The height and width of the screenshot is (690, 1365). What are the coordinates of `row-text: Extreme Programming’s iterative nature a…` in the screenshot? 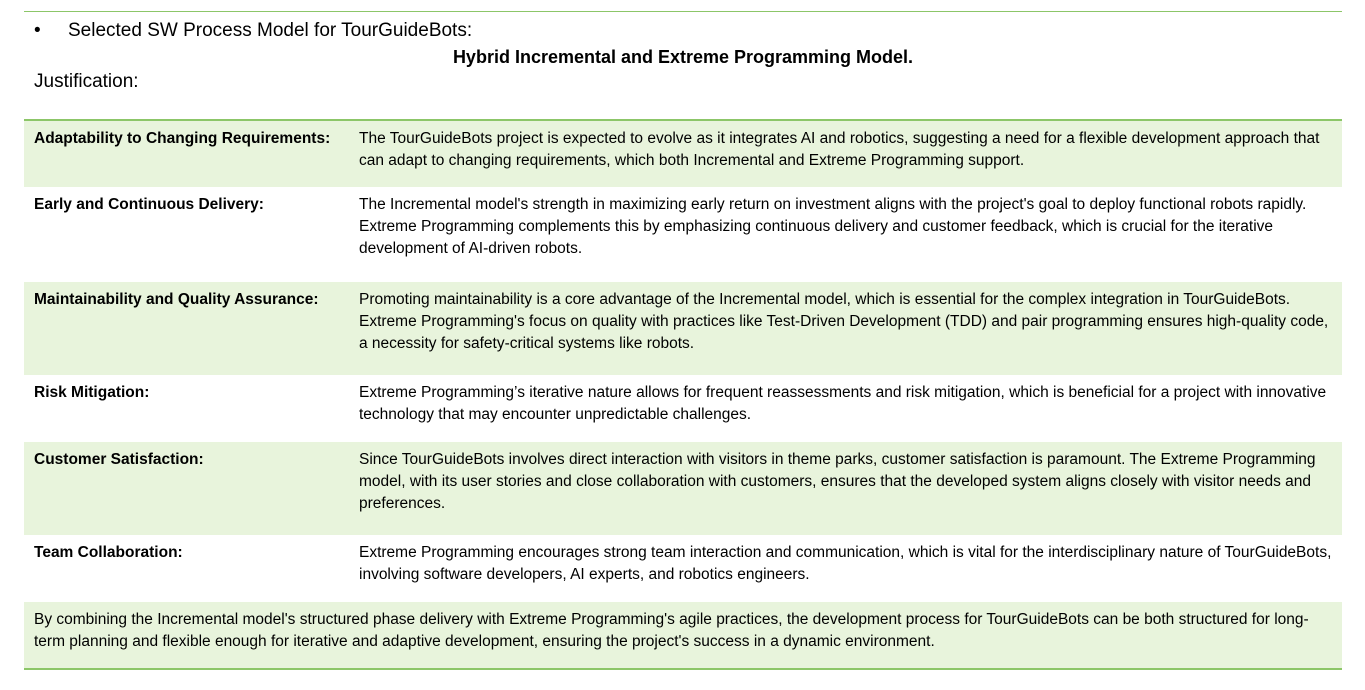 It's located at (843, 403).